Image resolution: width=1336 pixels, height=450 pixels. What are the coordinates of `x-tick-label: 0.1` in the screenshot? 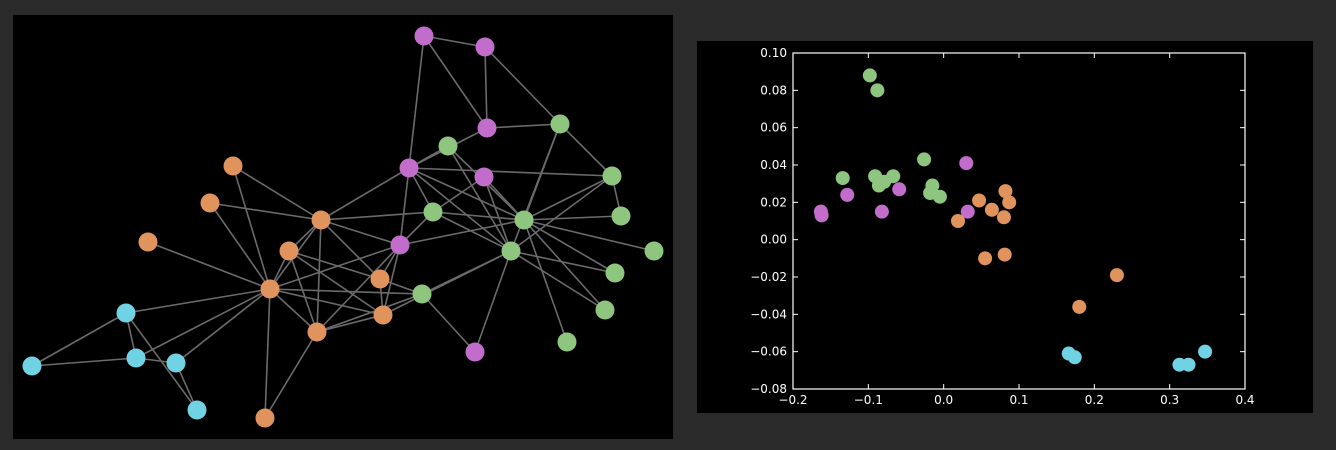 It's located at (1018, 400).